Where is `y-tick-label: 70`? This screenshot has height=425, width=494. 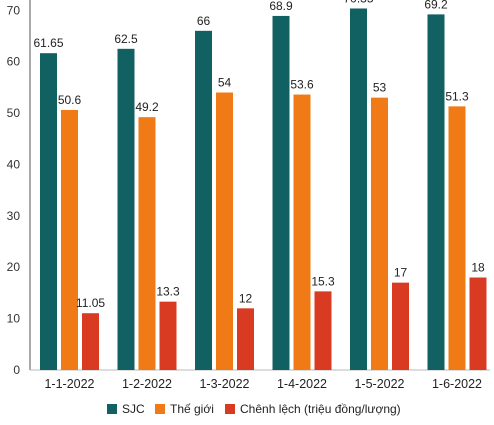 y-tick-label: 70 is located at coordinates (14, 10).